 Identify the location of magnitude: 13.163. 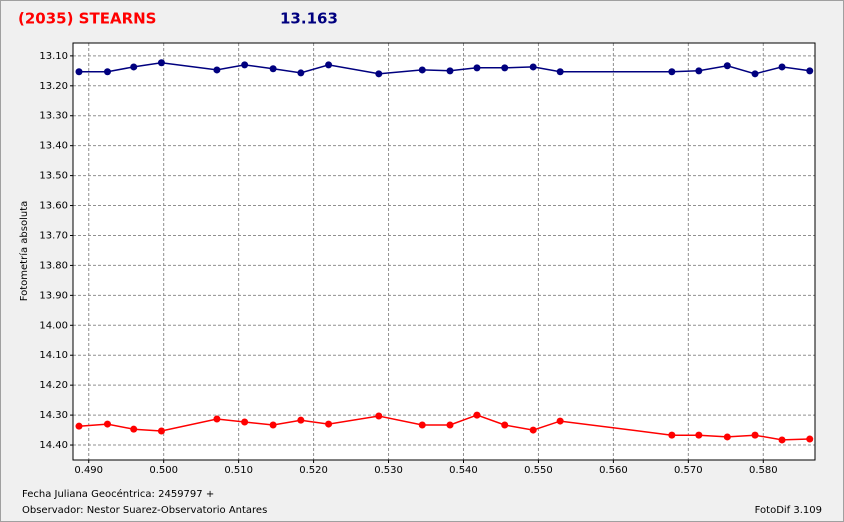
(309, 19).